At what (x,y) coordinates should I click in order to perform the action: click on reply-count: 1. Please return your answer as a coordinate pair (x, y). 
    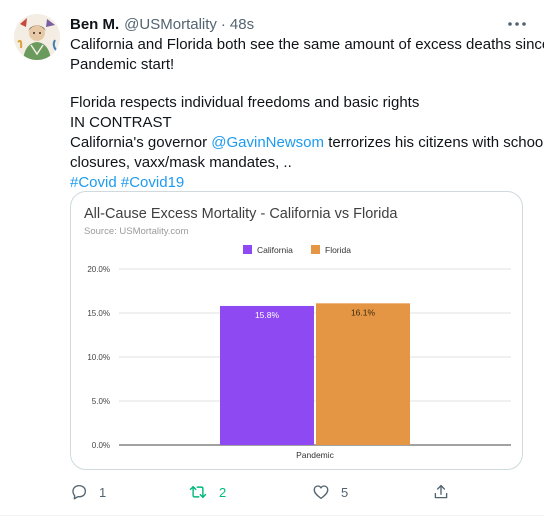
    Looking at the image, I should click on (103, 492).